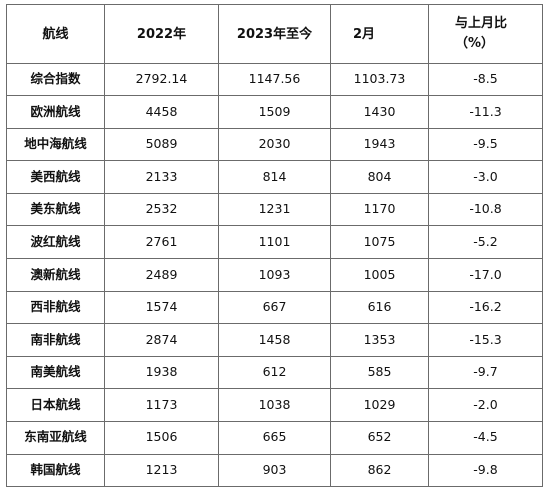 The image size is (550, 499). What do you see at coordinates (485, 112) in the screenshot?
I see `value-change-cell: -11.3` at bounding box center [485, 112].